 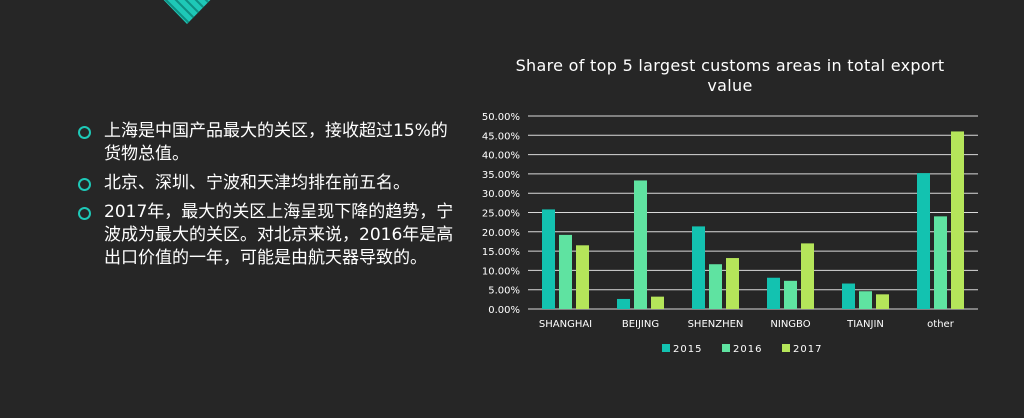 I want to click on bullet-text: 北京、深圳、宁波和天津均排在前五名。, so click(x=257, y=183).